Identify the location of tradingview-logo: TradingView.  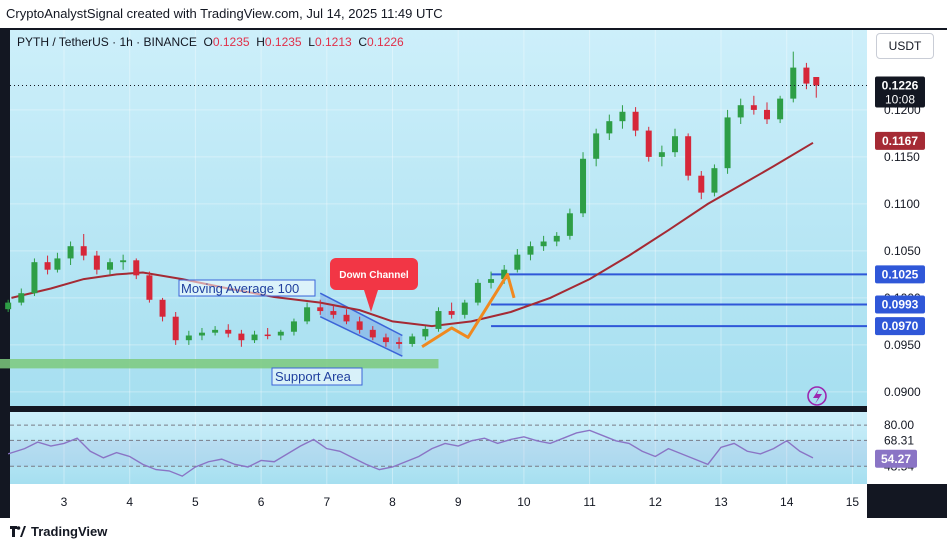
(58, 531).